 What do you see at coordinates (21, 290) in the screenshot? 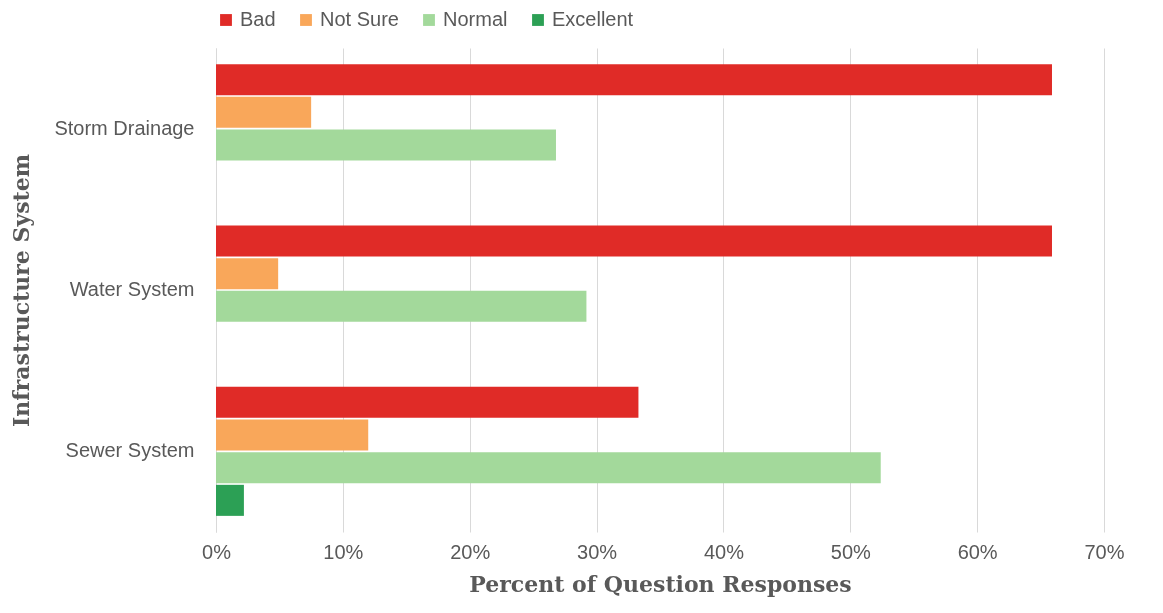
I see `y-axis-title: Infrastructure System` at bounding box center [21, 290].